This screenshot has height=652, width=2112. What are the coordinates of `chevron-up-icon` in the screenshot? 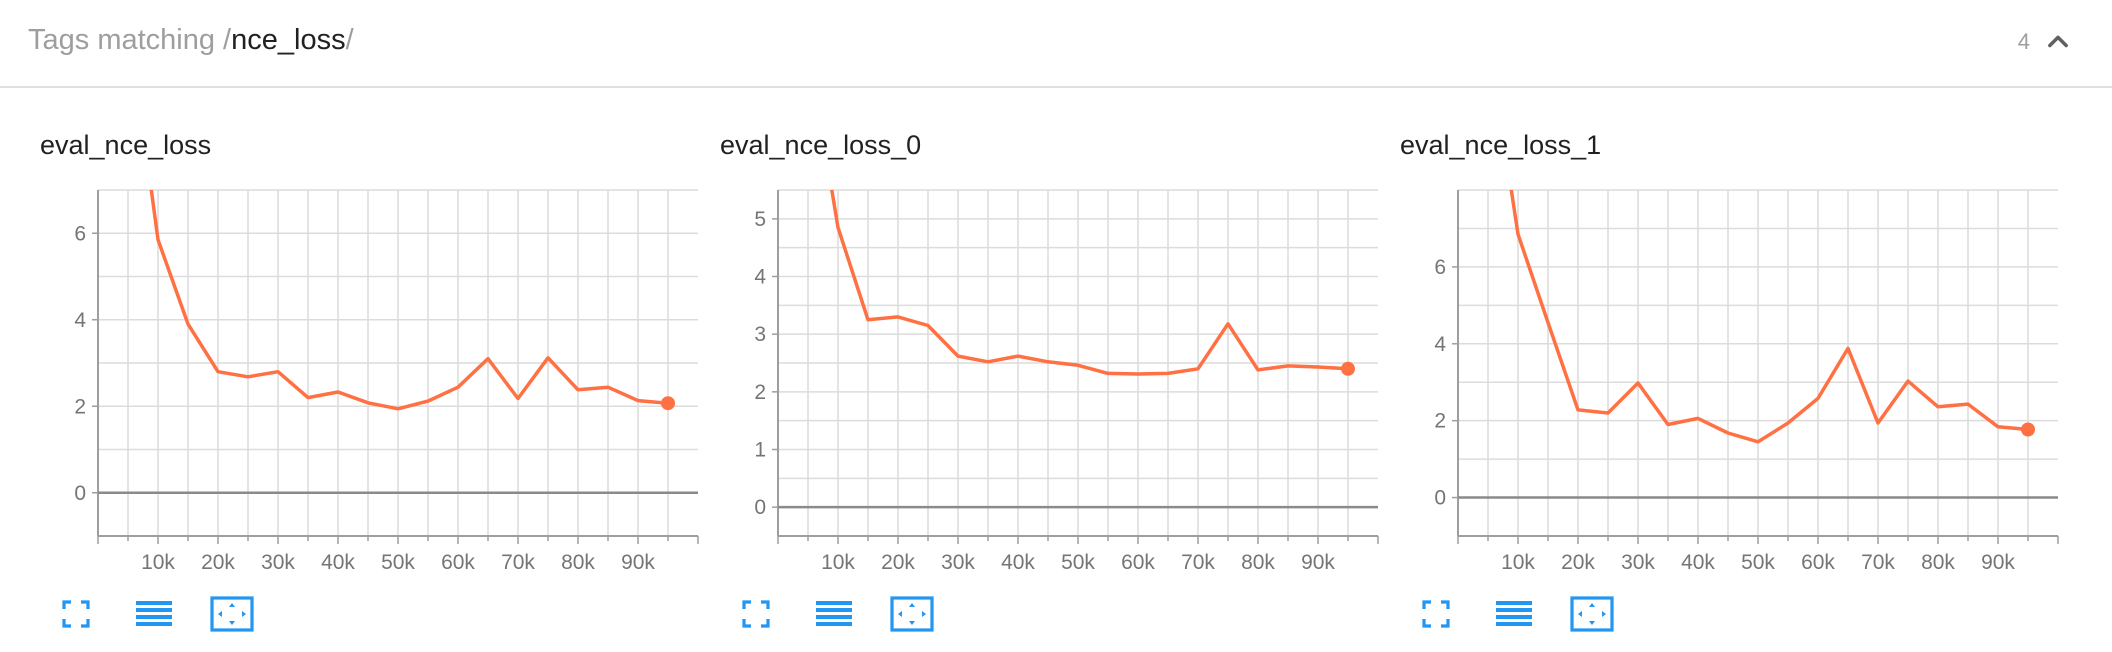 It's located at (2058, 42).